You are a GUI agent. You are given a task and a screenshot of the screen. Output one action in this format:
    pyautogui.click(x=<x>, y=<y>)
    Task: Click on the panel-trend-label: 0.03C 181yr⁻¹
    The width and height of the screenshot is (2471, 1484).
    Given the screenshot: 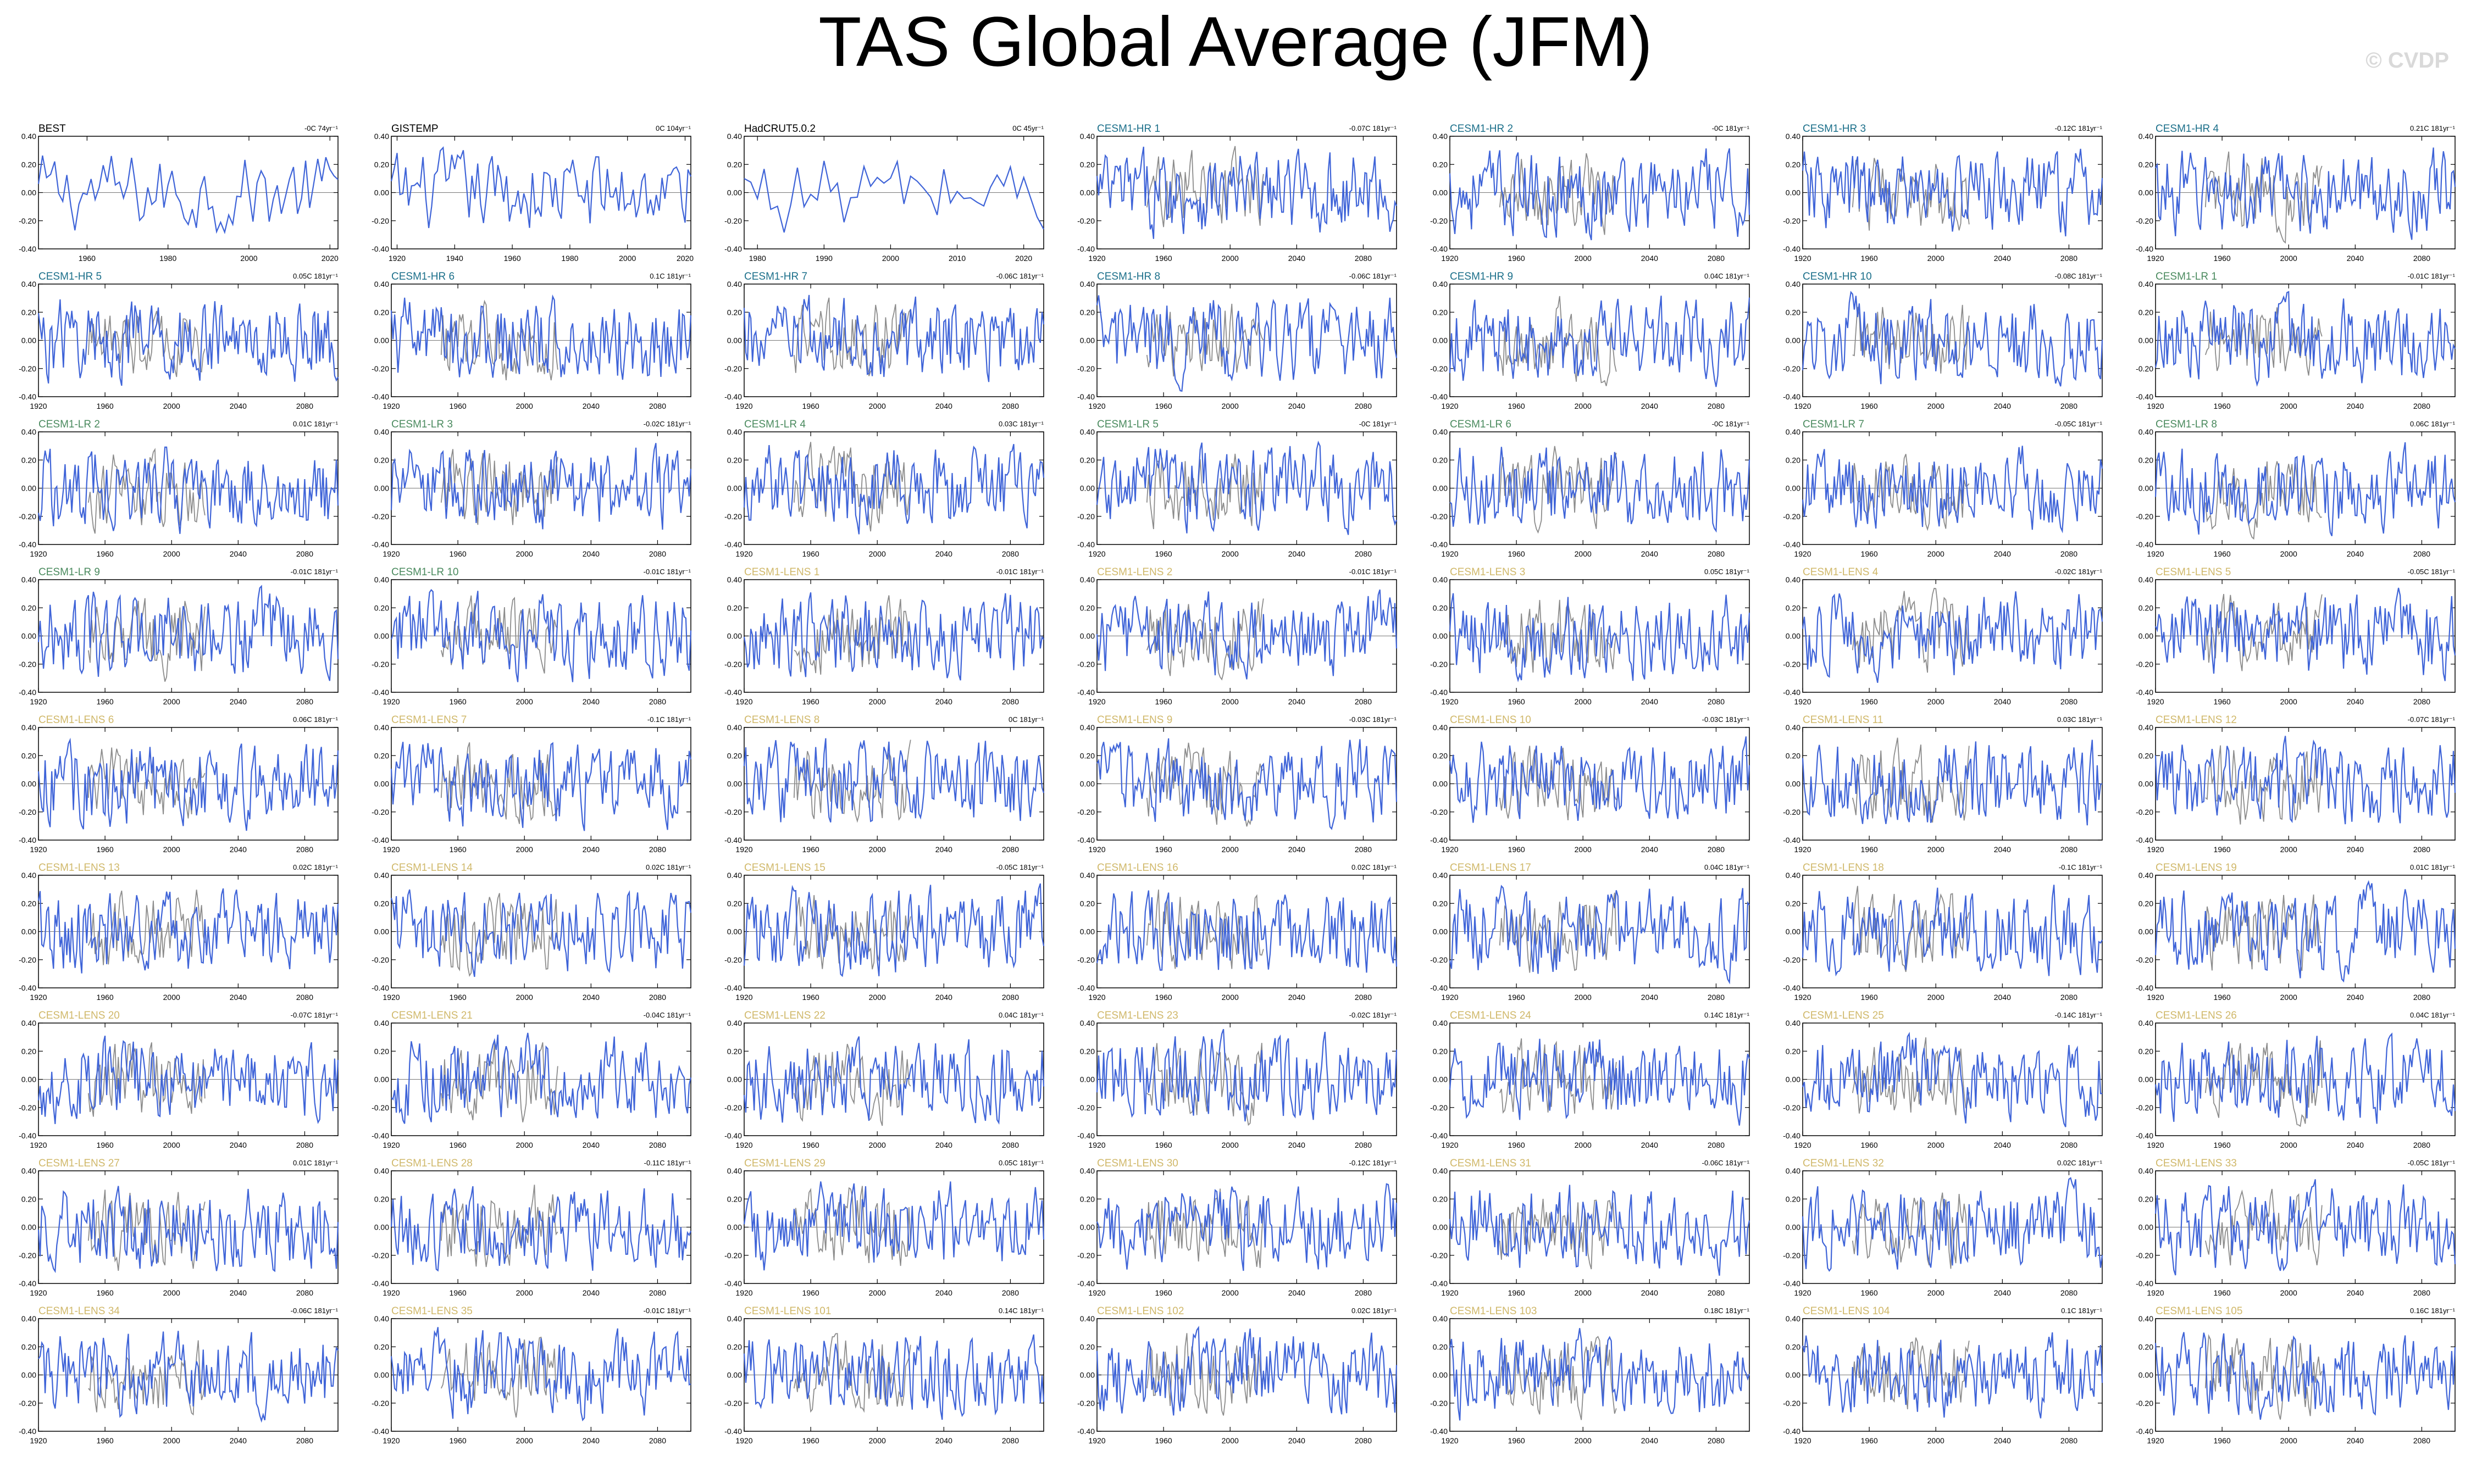 What is the action you would take?
    pyautogui.click(x=1021, y=424)
    